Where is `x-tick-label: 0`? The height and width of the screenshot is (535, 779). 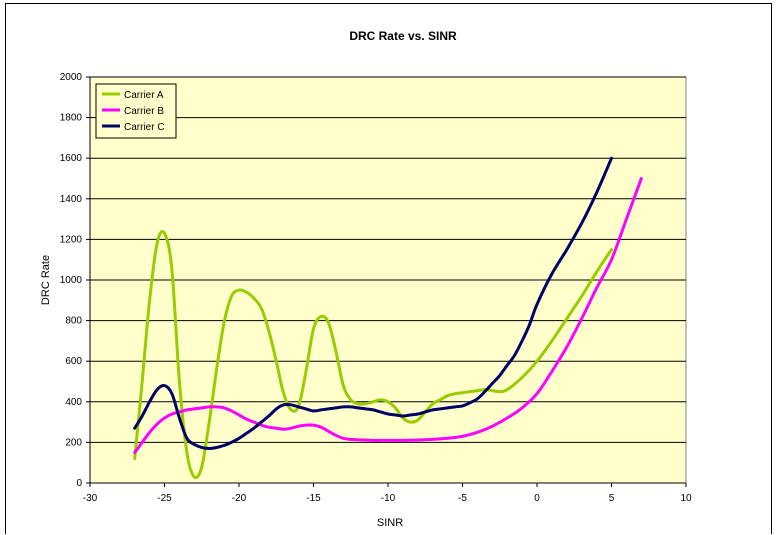
x-tick-label: 0 is located at coordinates (537, 498).